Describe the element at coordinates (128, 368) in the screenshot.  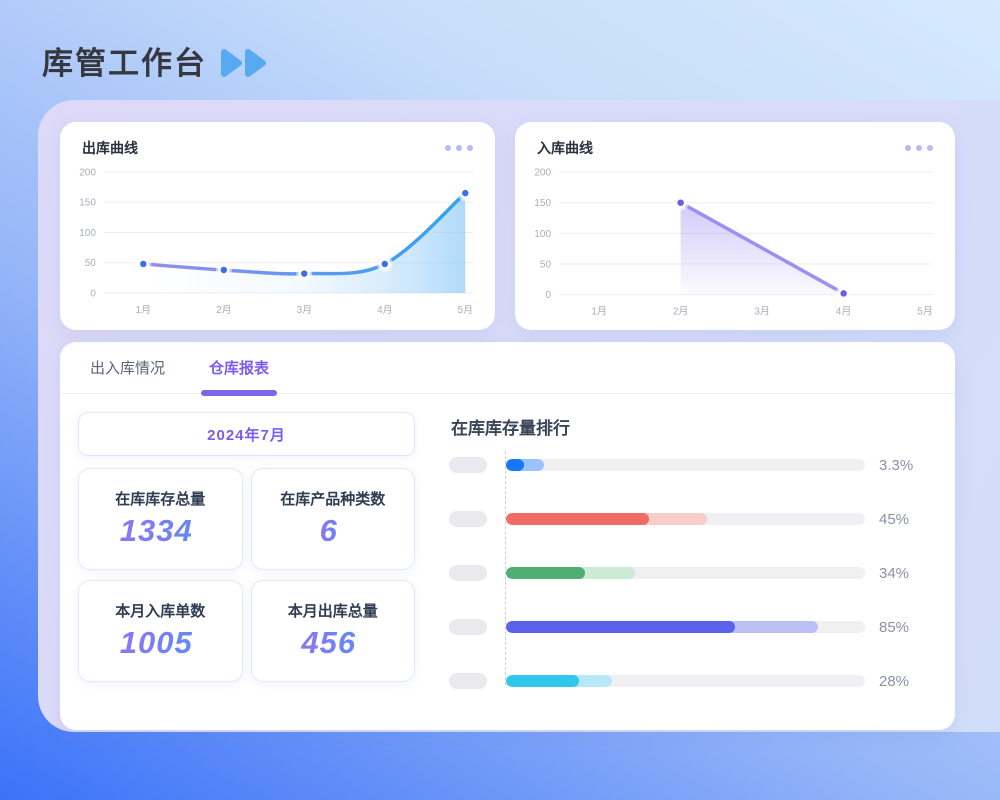
I see `tab-inout-status: 出入库情况` at that location.